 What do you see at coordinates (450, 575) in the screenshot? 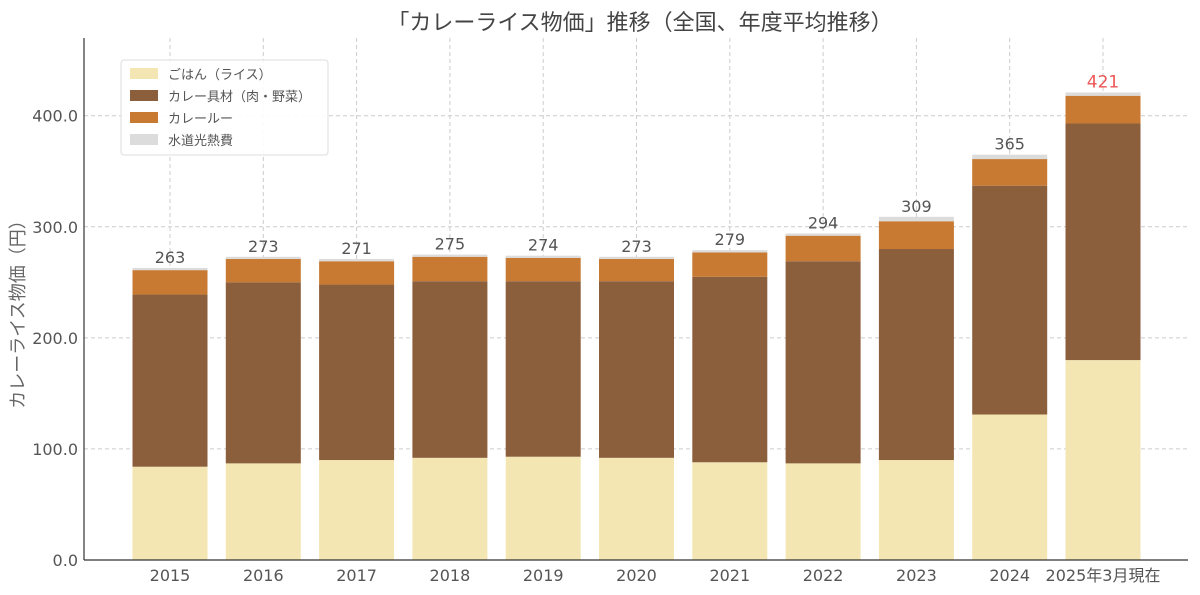
I see `x-tick-label: 2018` at bounding box center [450, 575].